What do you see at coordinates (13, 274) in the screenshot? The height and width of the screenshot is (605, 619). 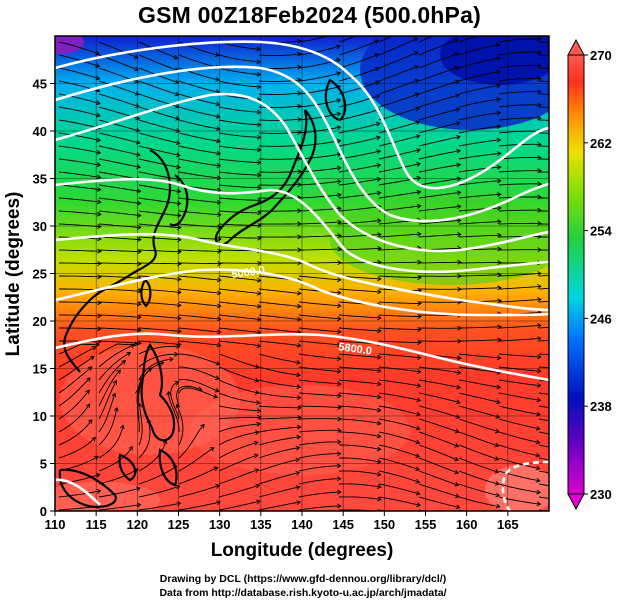 I see `y-axis-label: Latitude (degrees)` at bounding box center [13, 274].